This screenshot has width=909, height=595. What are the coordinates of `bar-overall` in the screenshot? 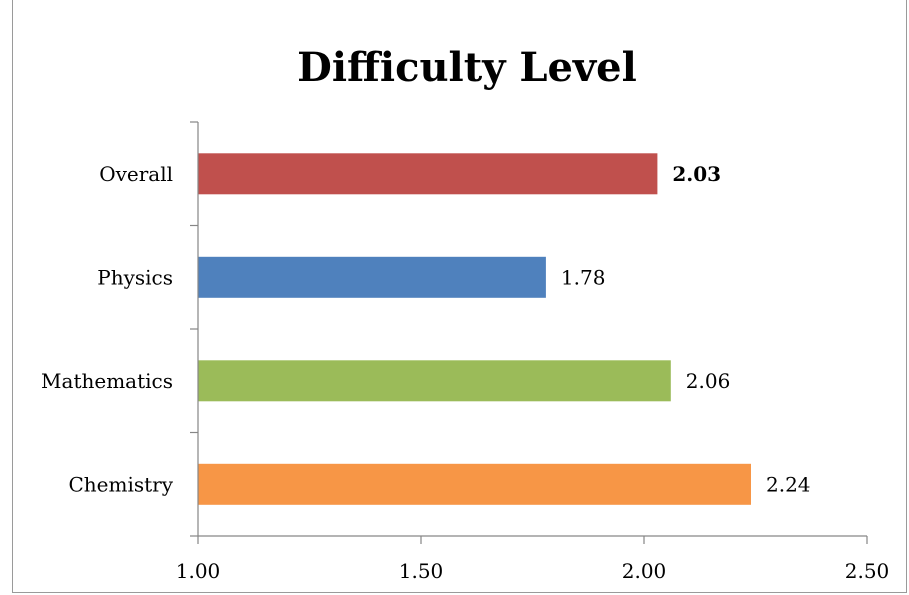 It's located at (428, 174).